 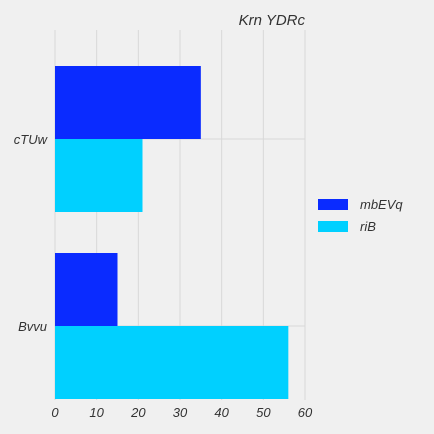 I want to click on legend: mbEVq riB, so click(x=360, y=215).